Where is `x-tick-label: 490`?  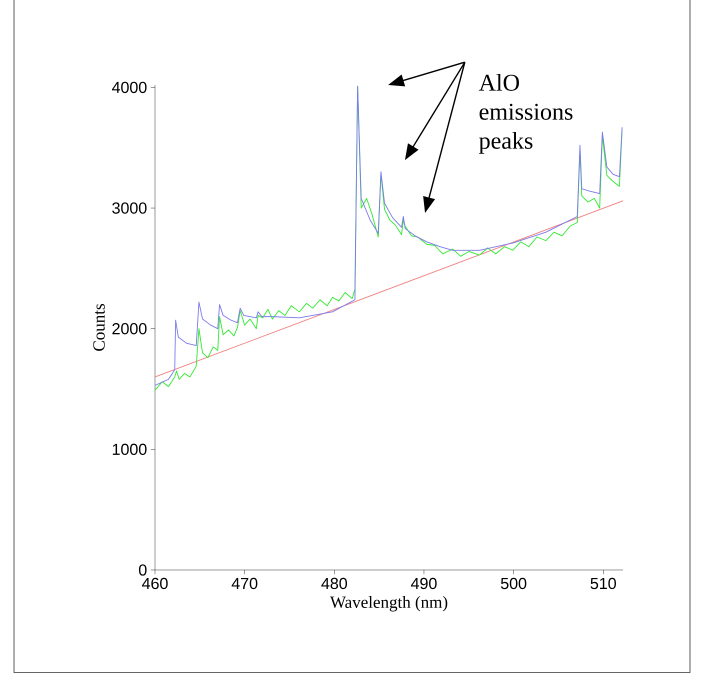 x-tick-label: 490 is located at coordinates (423, 584).